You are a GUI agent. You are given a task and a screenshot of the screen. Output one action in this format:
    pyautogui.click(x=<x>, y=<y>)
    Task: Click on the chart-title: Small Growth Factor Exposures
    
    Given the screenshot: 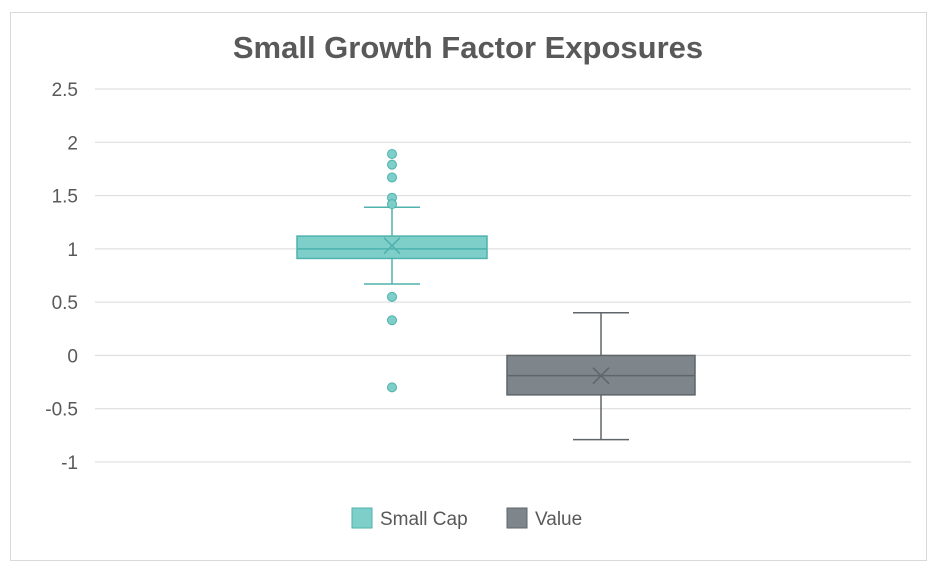 What is the action you would take?
    pyautogui.click(x=468, y=47)
    